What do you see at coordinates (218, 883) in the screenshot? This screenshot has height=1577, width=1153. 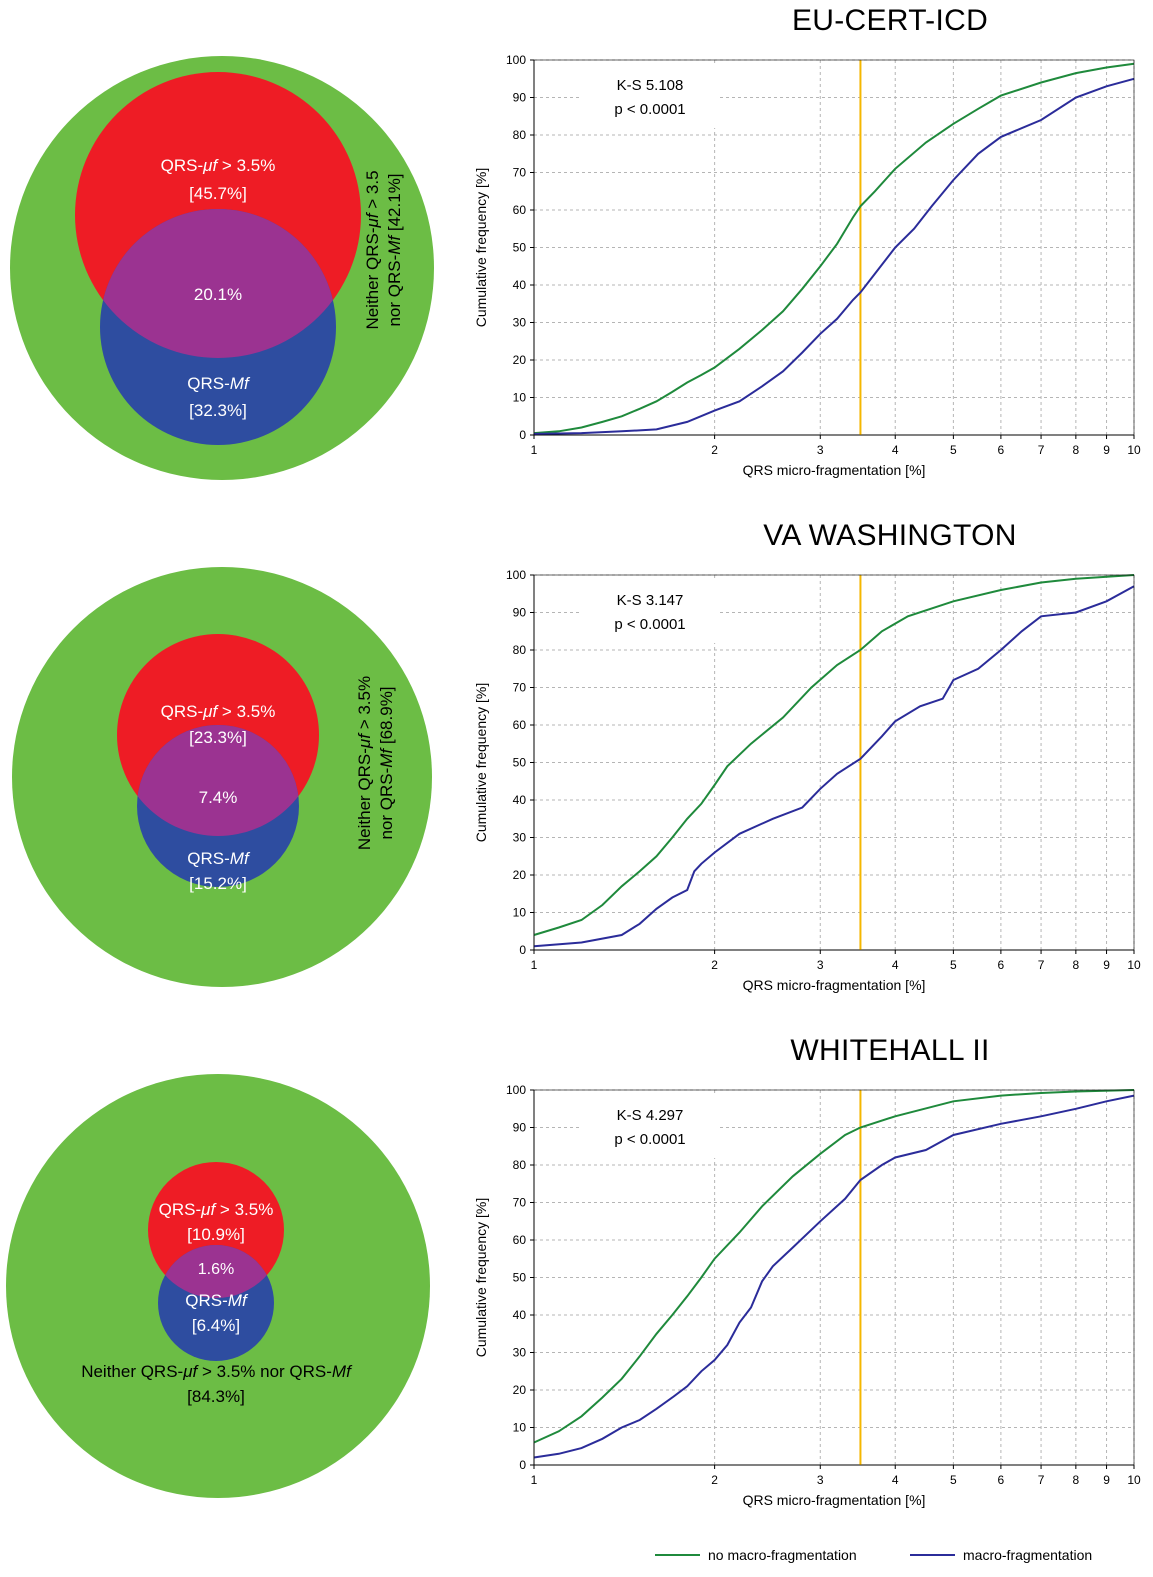 I see `venn-mf-pct: [15.2%]` at bounding box center [218, 883].